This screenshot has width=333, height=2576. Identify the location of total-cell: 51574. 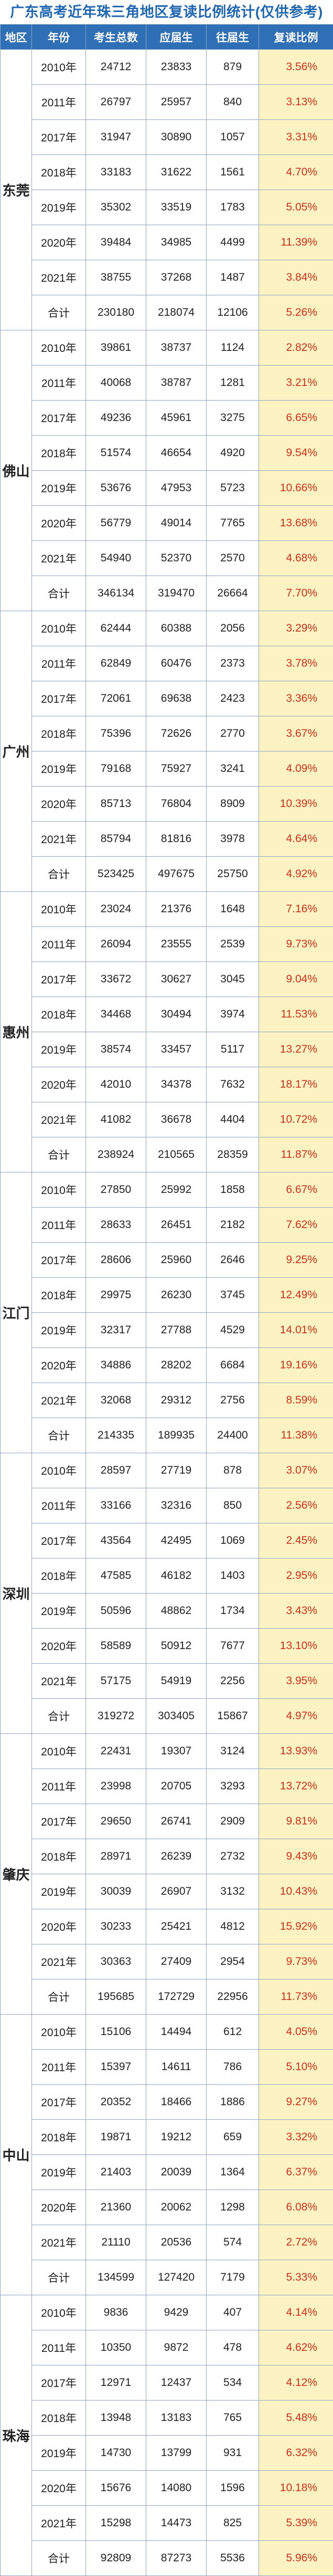
(116, 453).